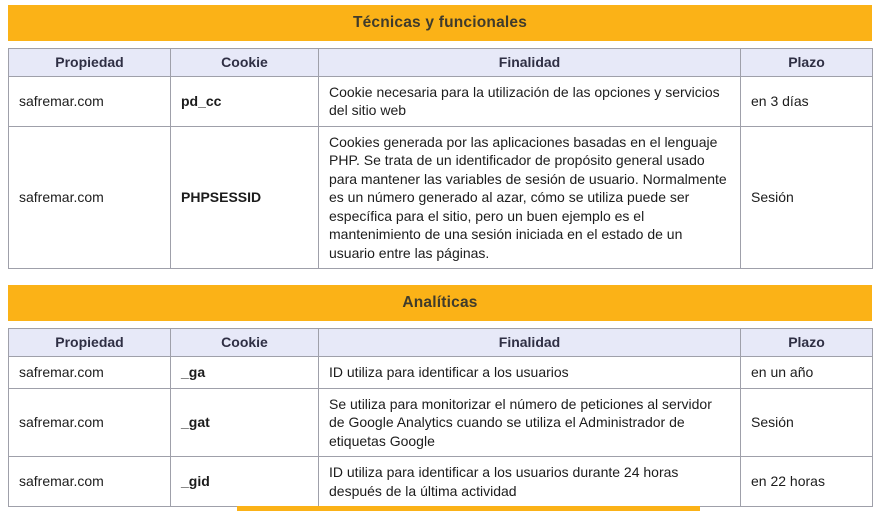 This screenshot has height=511, width=880. I want to click on cell-cookie: PHPSESSID, so click(244, 197).